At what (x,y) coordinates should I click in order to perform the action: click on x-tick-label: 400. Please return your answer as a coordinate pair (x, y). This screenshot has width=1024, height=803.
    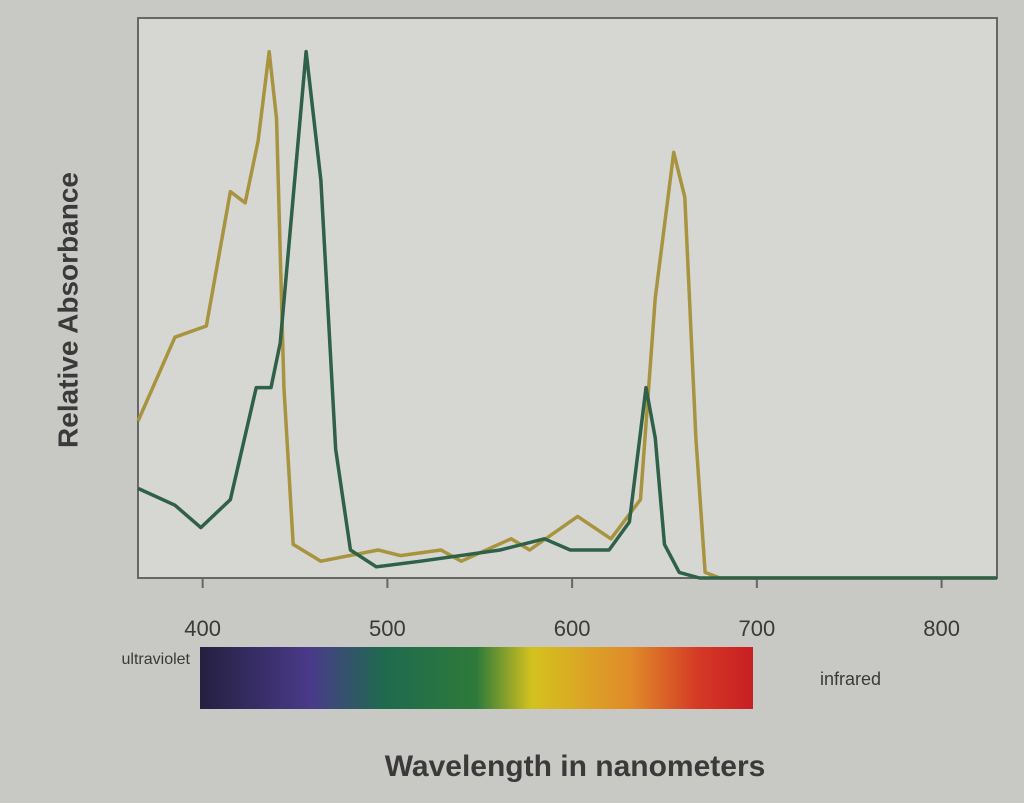
    Looking at the image, I should click on (202, 628).